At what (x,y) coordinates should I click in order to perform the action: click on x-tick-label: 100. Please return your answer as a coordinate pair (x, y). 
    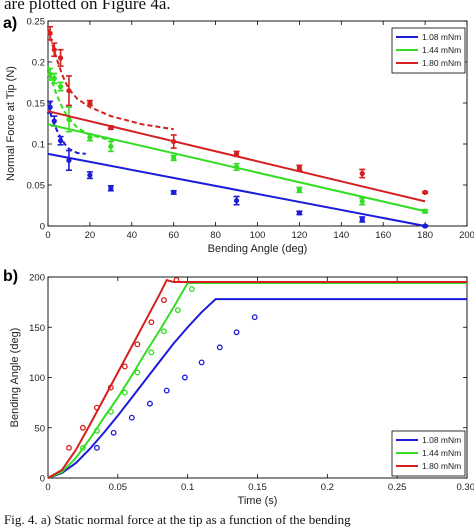
    Looking at the image, I should click on (258, 235).